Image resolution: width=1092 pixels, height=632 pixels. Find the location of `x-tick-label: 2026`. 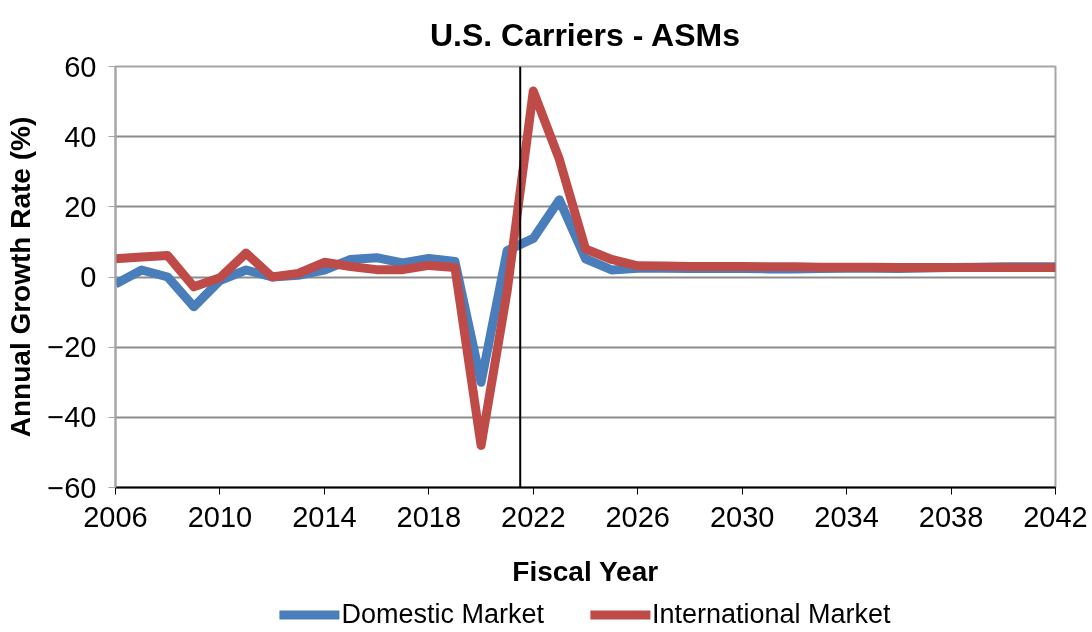

x-tick-label: 2026 is located at coordinates (637, 516).